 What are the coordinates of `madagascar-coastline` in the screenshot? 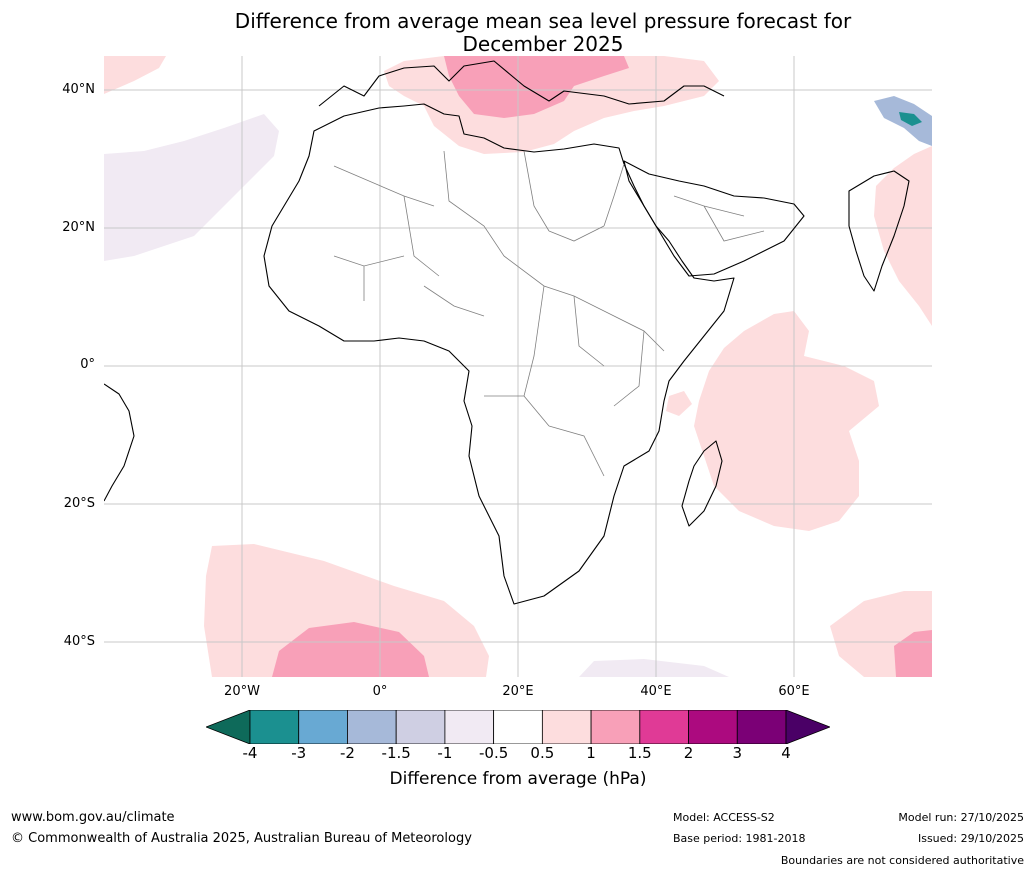 It's located at (702, 483).